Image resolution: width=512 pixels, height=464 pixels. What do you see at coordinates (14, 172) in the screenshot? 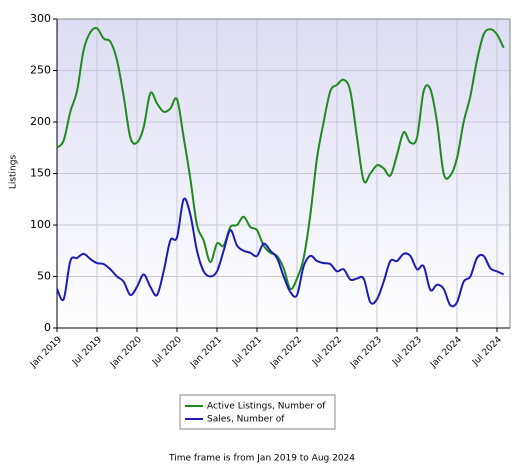
I see `y-axis-label: Listings` at bounding box center [14, 172].